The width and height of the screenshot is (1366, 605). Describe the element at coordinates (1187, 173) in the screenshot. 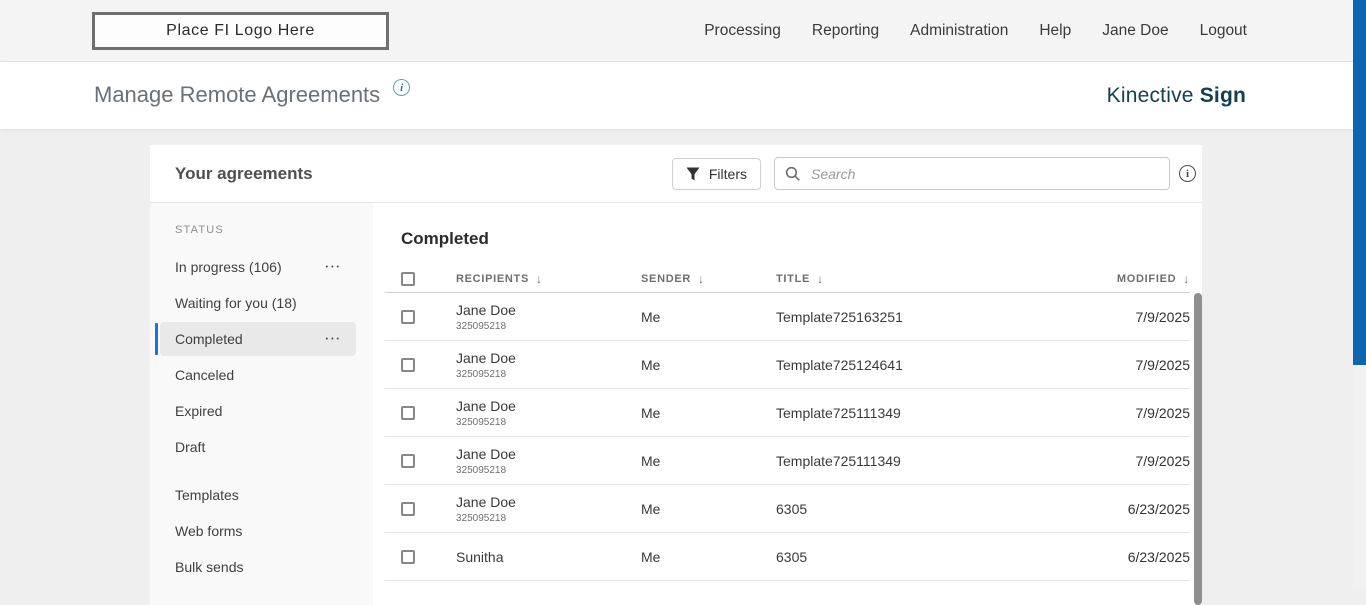

I see `search-info-icon: i` at that location.